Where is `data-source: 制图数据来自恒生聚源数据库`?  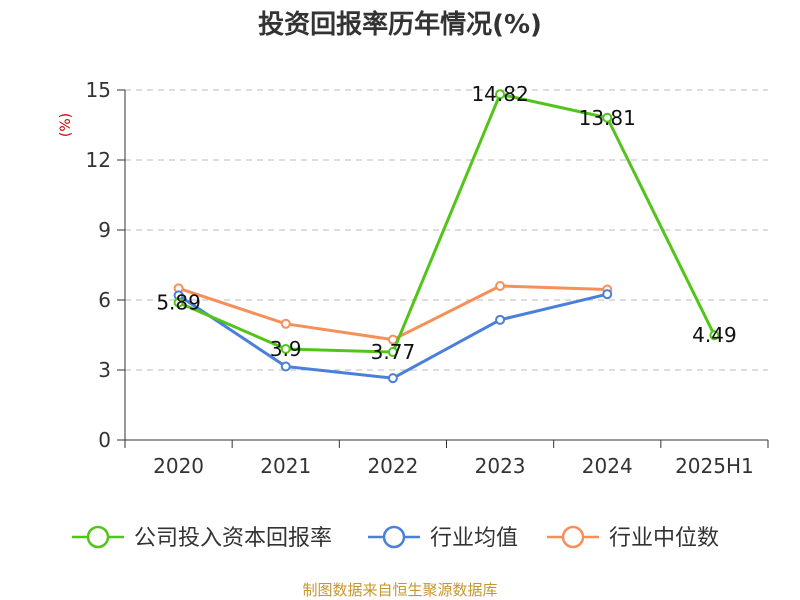
data-source: 制图数据来自恒生聚源数据库 is located at coordinates (399, 590).